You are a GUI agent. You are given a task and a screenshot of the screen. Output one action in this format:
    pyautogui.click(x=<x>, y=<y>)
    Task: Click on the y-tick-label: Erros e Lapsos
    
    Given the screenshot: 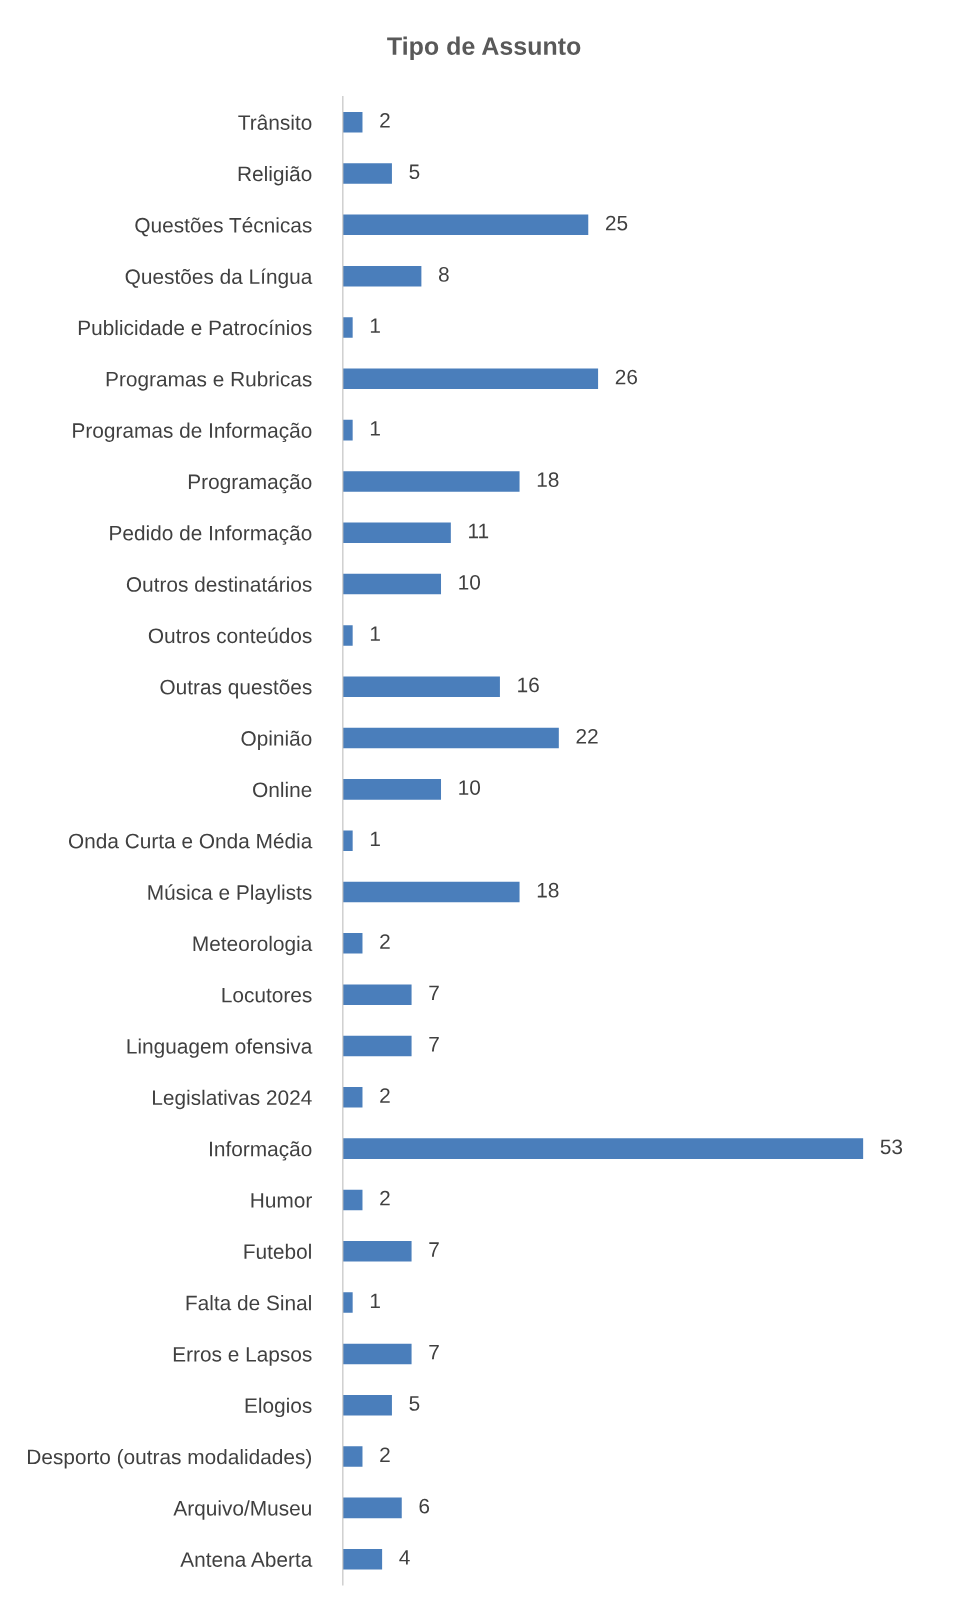 What is the action you would take?
    pyautogui.click(x=242, y=1356)
    